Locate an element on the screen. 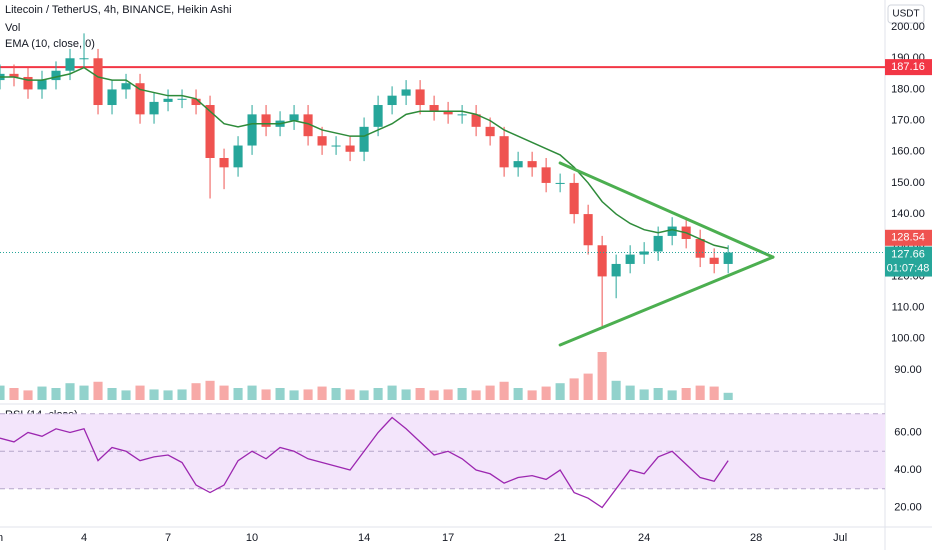  y-tick-label: 90.00 is located at coordinates (908, 370).